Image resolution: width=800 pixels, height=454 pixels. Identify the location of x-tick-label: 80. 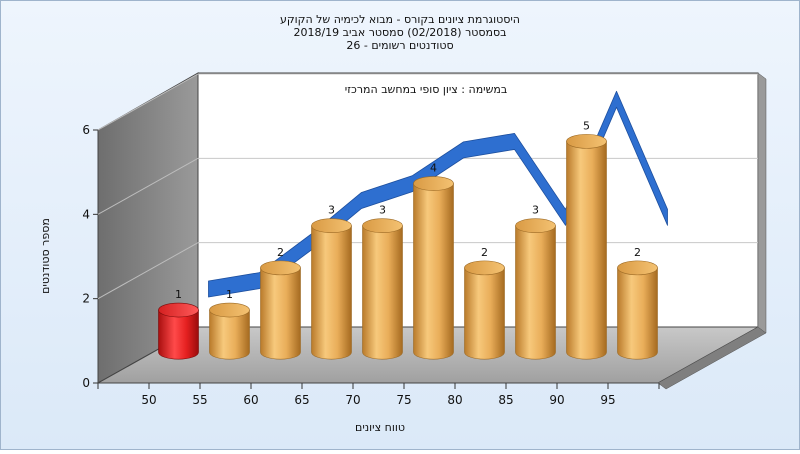
(454, 400).